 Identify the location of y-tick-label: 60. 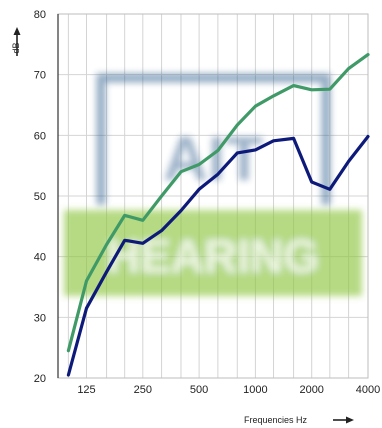
(40, 136).